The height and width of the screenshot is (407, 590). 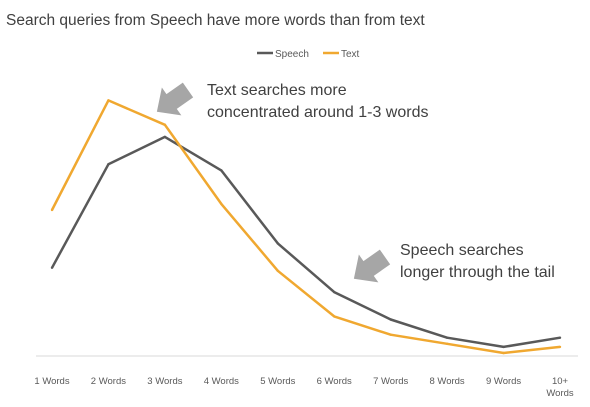 I want to click on legend-label-text: Text, so click(x=350, y=54).